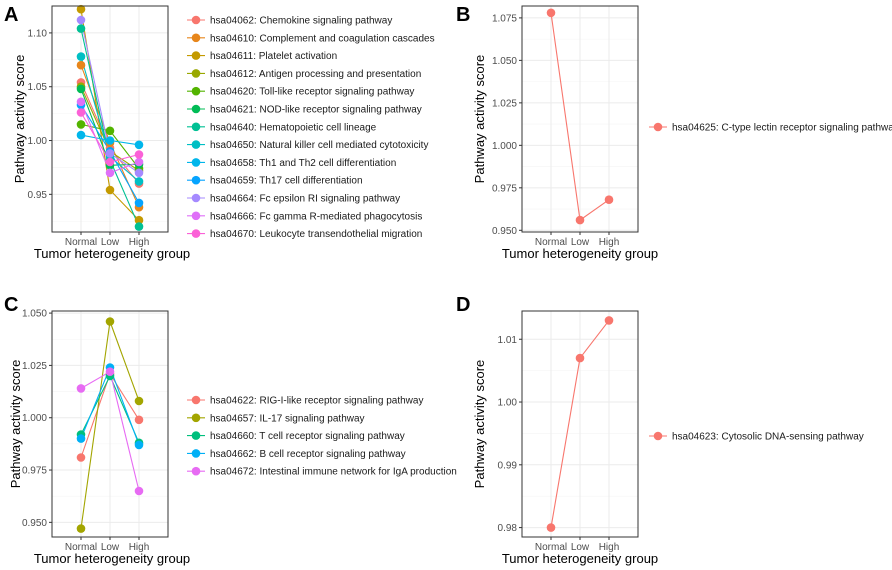  Describe the element at coordinates (463, 15) in the screenshot. I see `panel-label-b: B` at that location.